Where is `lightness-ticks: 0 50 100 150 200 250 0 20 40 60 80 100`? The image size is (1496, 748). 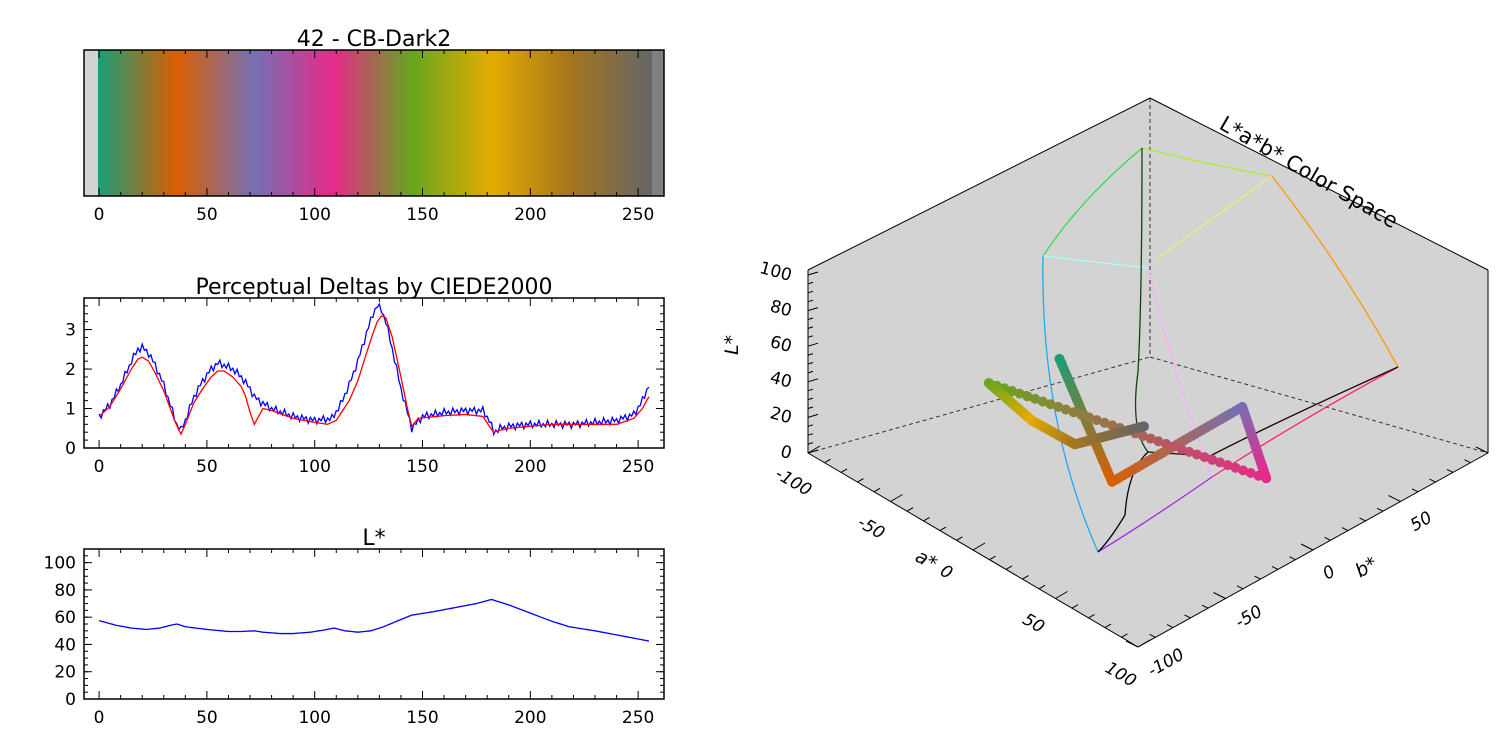 lightness-ticks: 0 50 100 150 200 250 0 20 40 60 80 100 is located at coordinates (354, 638).